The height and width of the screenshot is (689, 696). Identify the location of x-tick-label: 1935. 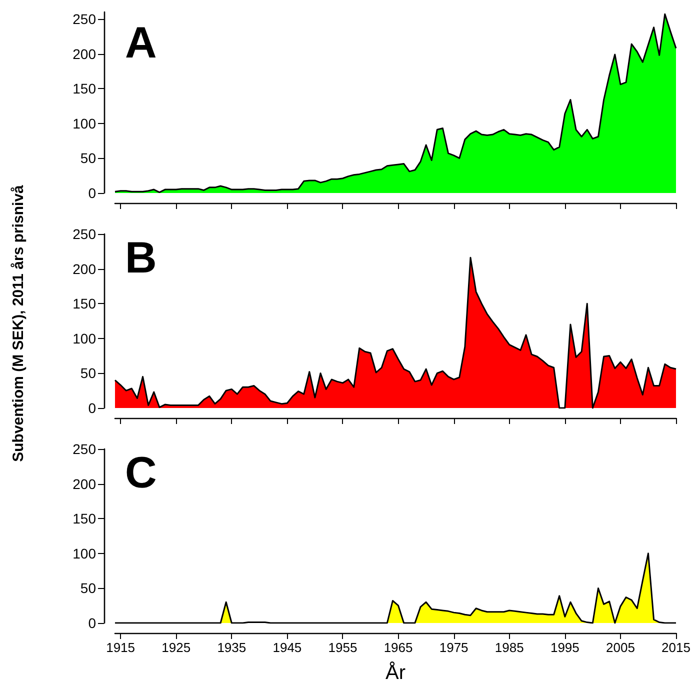
(231, 647).